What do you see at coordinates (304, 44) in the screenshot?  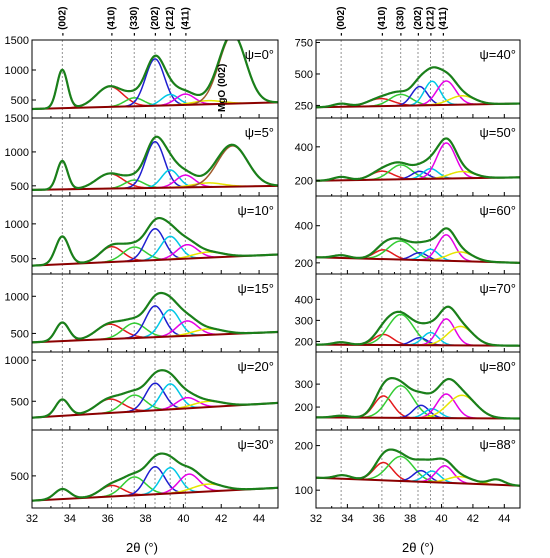 I see `y-tick-label: 750` at bounding box center [304, 44].